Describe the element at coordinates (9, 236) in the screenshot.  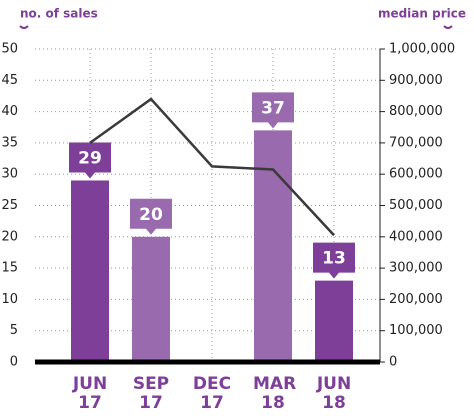
I see `y-tick-label: 20` at that location.